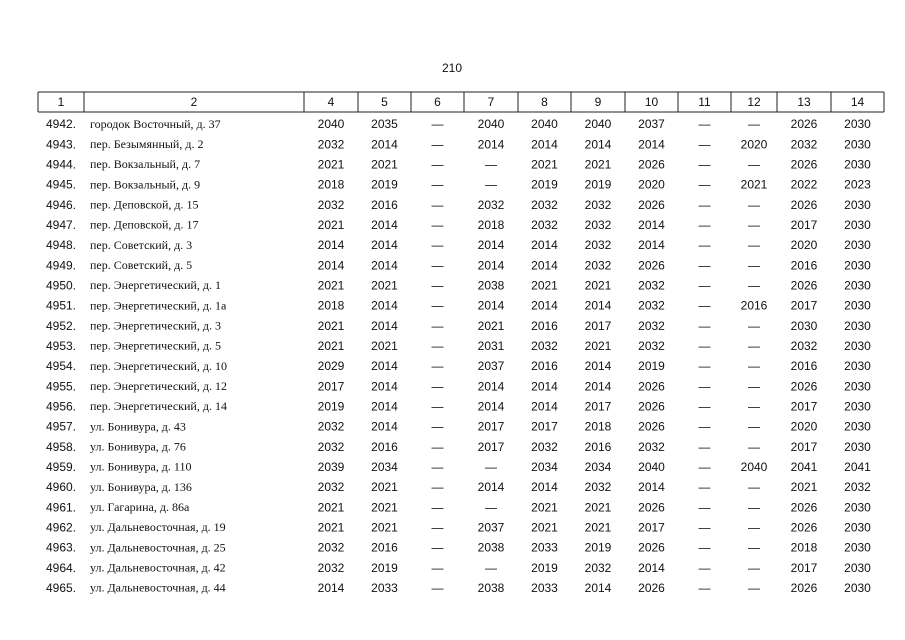 This screenshot has width=905, height=640. What do you see at coordinates (331, 467) in the screenshot?
I see `year-cell: 2039` at bounding box center [331, 467].